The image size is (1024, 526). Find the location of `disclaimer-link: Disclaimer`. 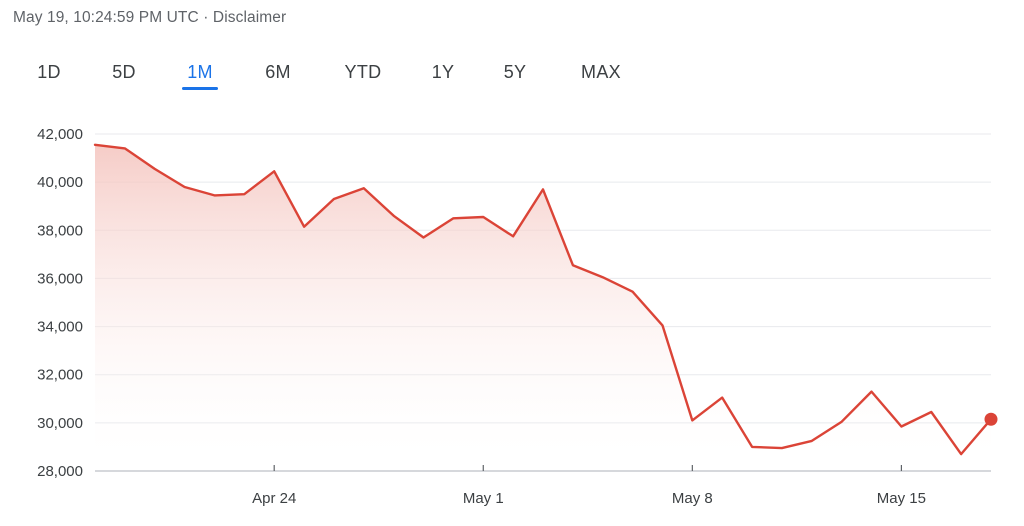

disclaimer-link: Disclaimer is located at coordinates (249, 17).